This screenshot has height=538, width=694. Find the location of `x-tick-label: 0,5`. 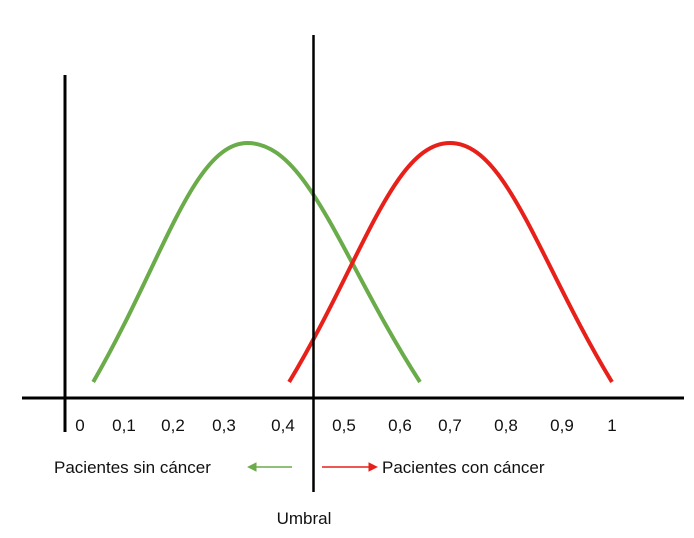

x-tick-label: 0,5 is located at coordinates (344, 425).